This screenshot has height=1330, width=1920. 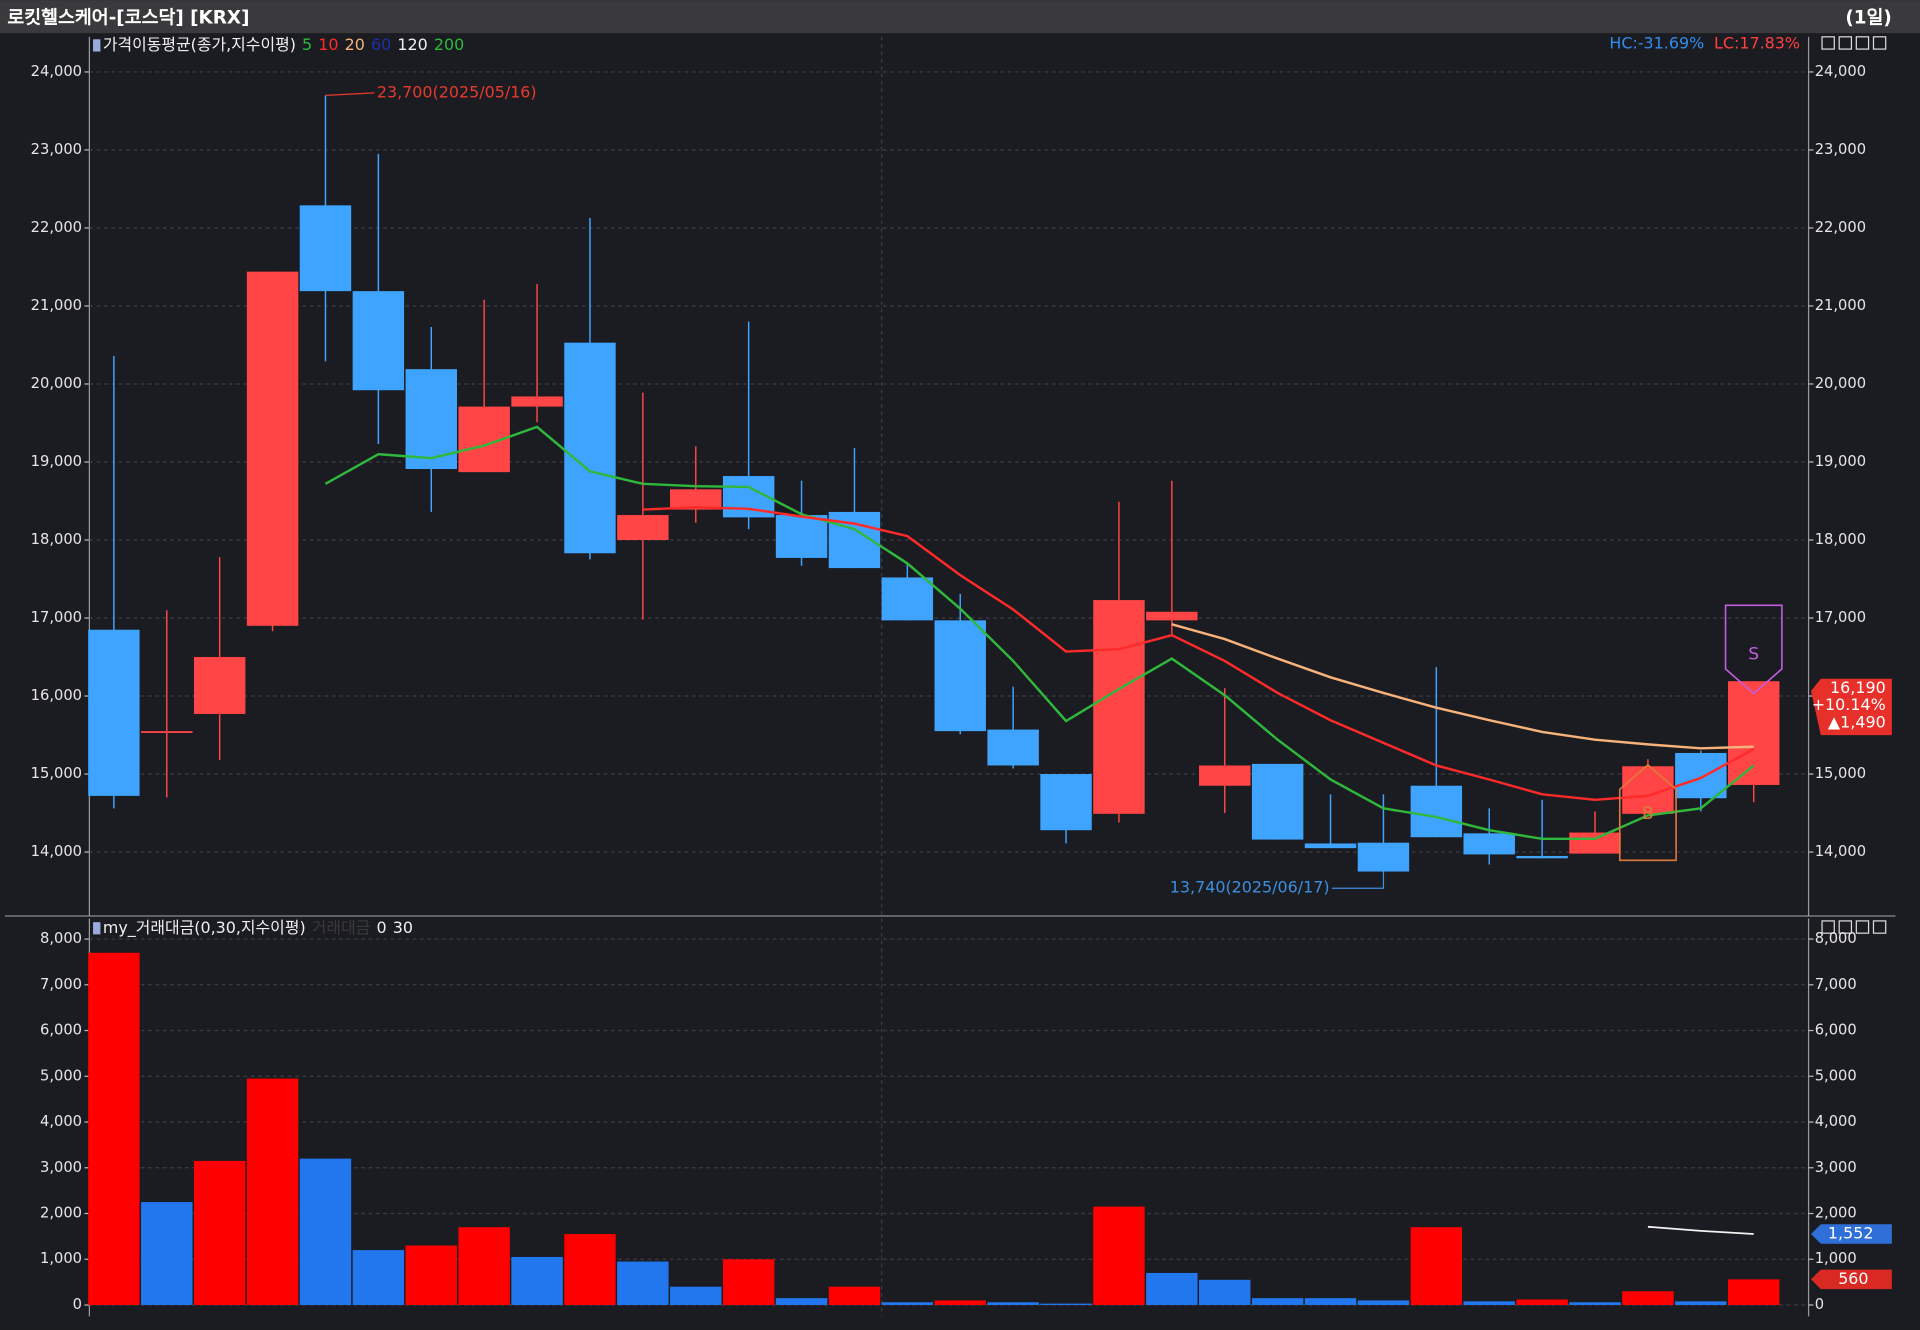 I want to click on price-tag-label: ▲1,490, so click(x=1857, y=721).